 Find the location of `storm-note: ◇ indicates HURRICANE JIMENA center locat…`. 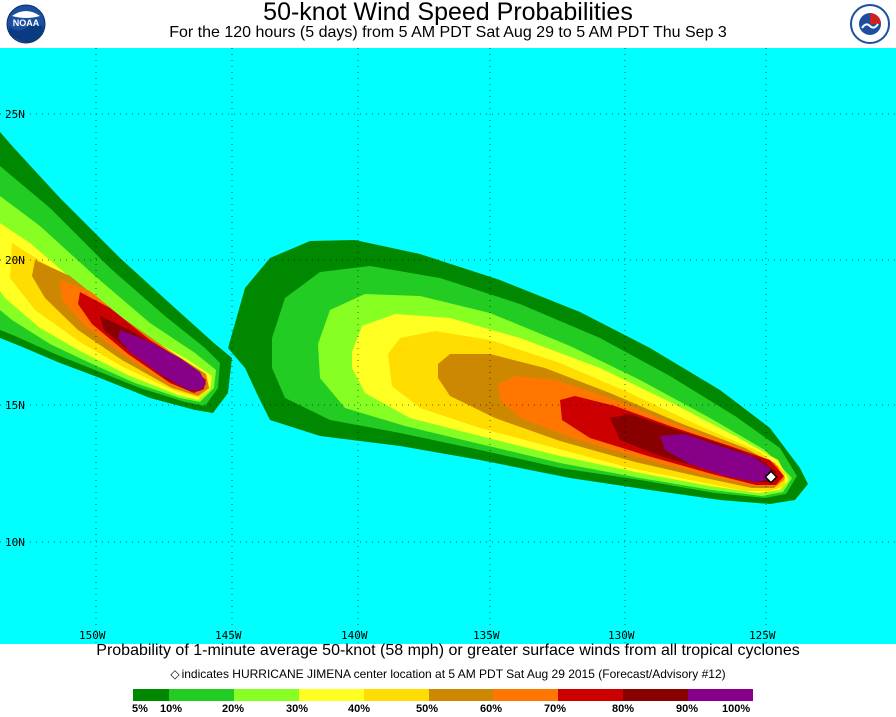

storm-note: ◇ indicates HURRICANE JIMENA center locat… is located at coordinates (448, 674).